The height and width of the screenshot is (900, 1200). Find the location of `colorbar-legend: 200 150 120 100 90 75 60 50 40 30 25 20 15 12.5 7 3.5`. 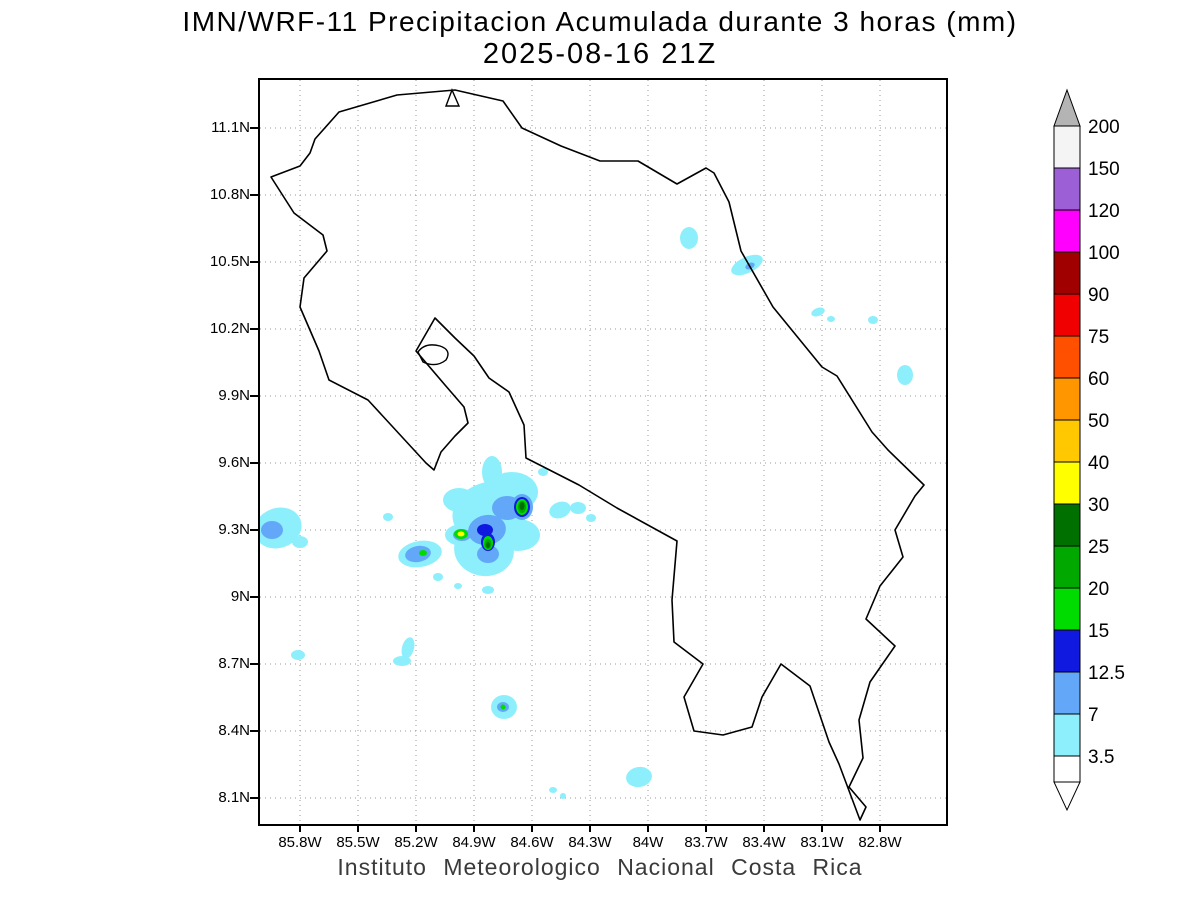

colorbar-legend: 200 150 120 100 90 75 60 50 40 30 25 20 15 12.5 7 3.5 is located at coordinates (1110, 459).